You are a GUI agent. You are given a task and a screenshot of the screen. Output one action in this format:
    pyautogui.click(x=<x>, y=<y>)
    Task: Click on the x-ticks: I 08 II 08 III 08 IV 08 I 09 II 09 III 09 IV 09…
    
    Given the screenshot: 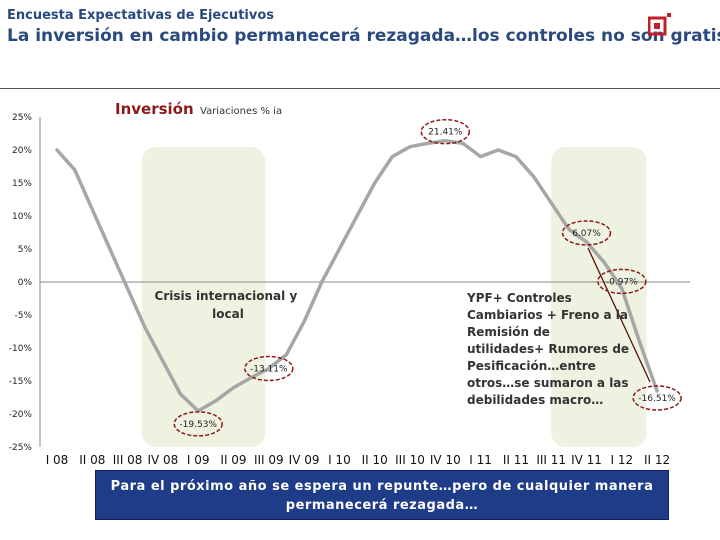 What is the action you would take?
    pyautogui.click(x=358, y=459)
    